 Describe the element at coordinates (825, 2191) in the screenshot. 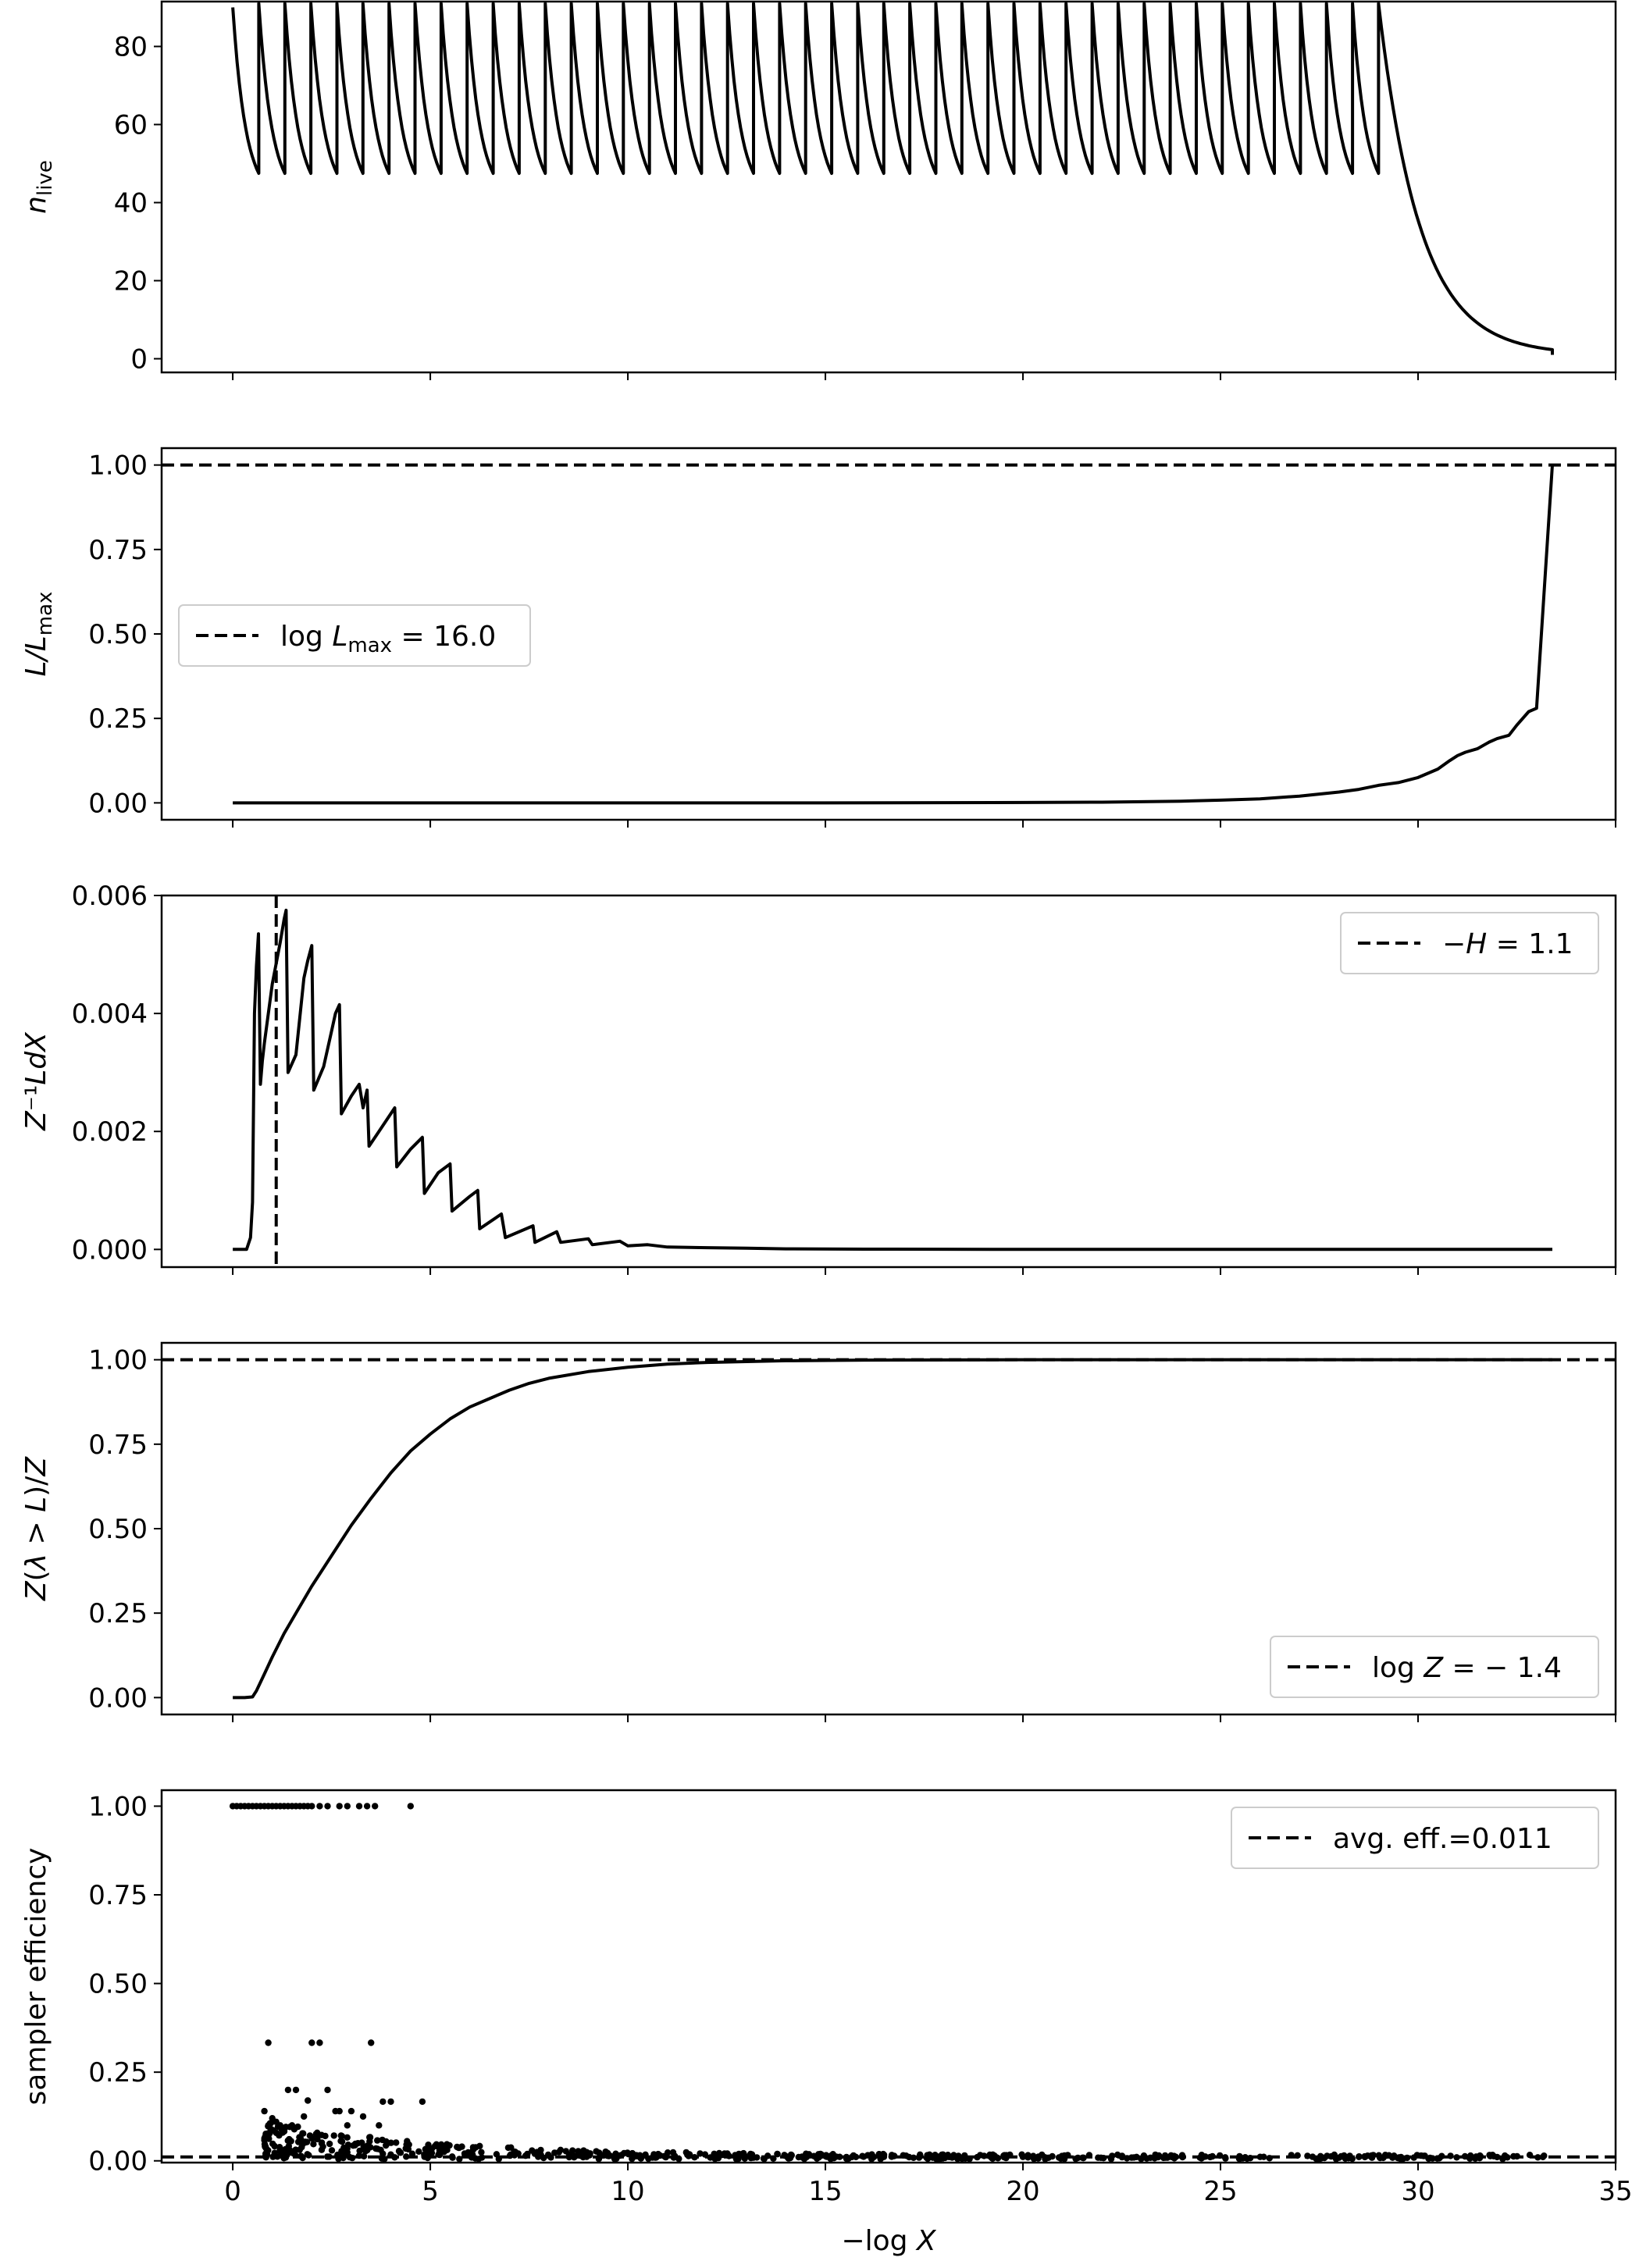

I see `x-tick-label: 15` at that location.